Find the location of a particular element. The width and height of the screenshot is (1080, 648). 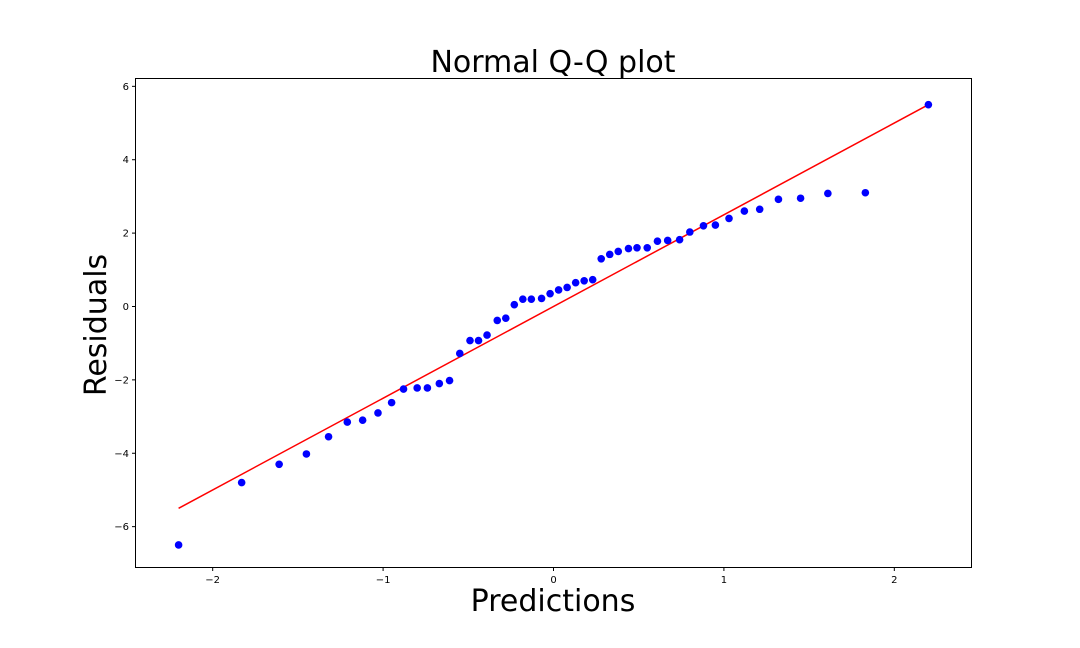

x-axis: −2 −1 0 1 2 is located at coordinates (551, 576).